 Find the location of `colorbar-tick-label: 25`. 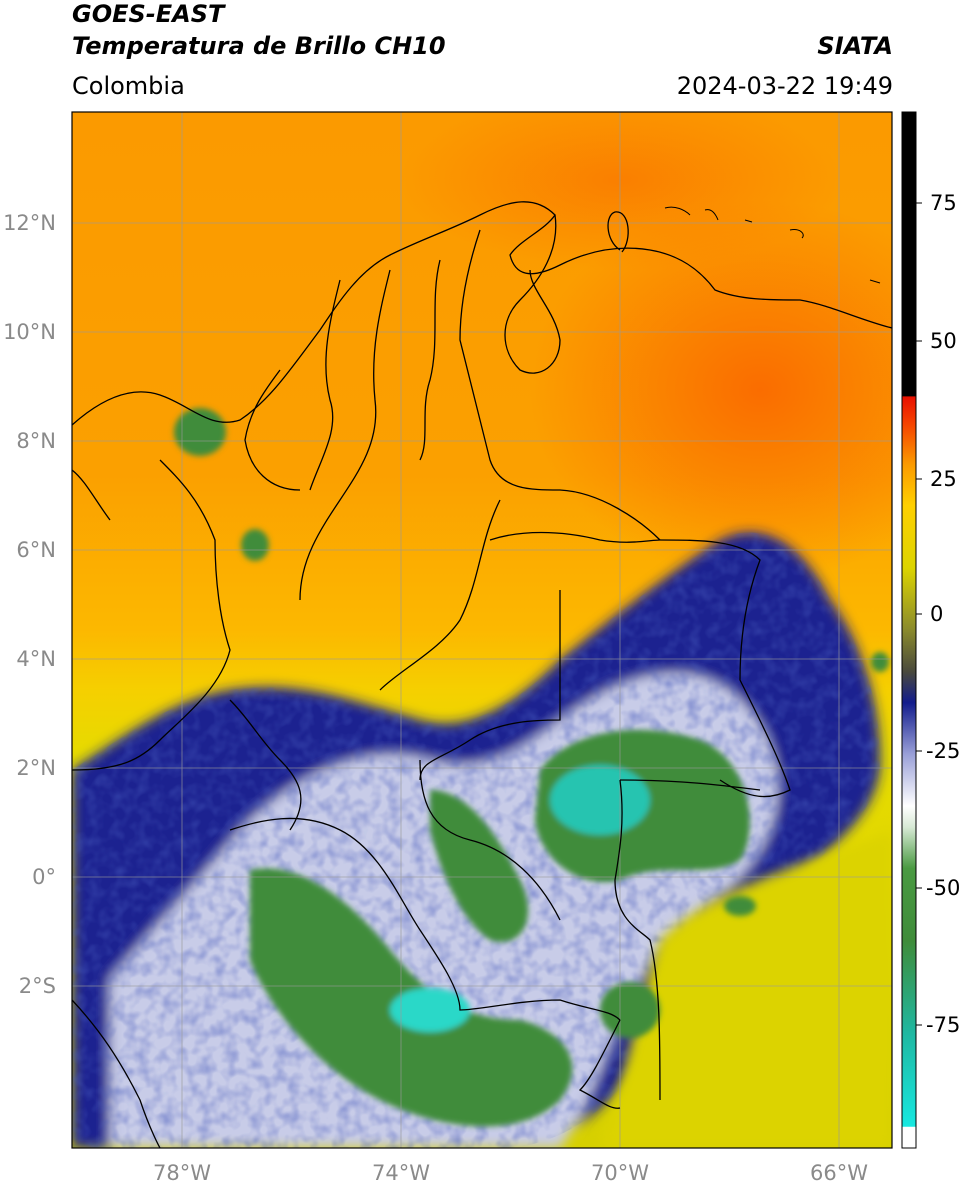

colorbar-tick-label: 25 is located at coordinates (943, 479).